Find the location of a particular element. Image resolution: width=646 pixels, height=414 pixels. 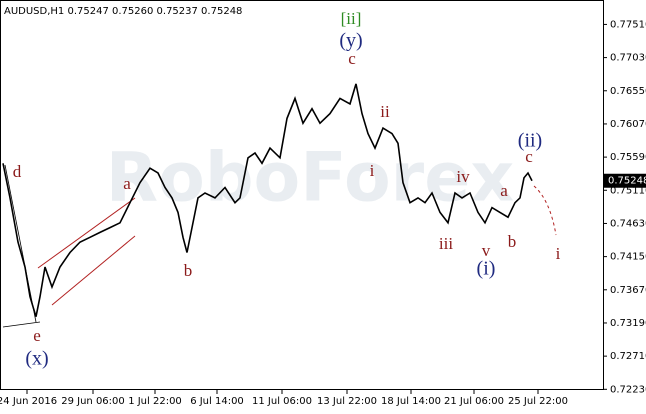

wave-label: (i) is located at coordinates (486, 269).